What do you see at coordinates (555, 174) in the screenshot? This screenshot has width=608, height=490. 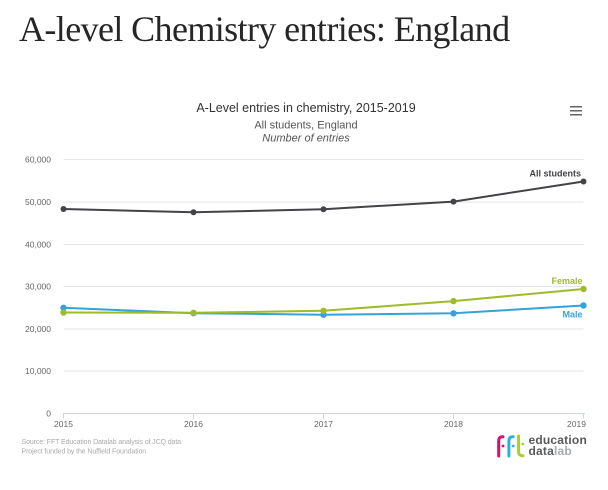 I see `svg-text: All students` at bounding box center [555, 174].